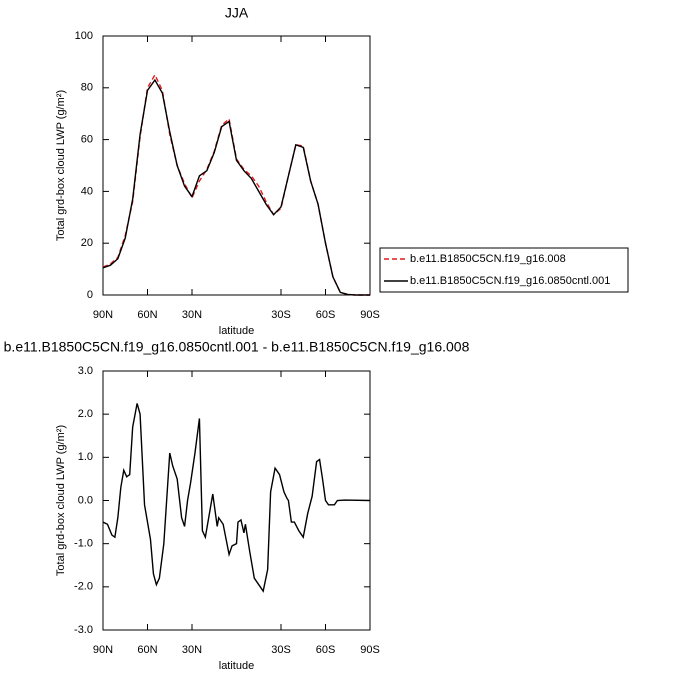  Describe the element at coordinates (85, 414) in the screenshot. I see `y-tick-label: 2.0` at that location.